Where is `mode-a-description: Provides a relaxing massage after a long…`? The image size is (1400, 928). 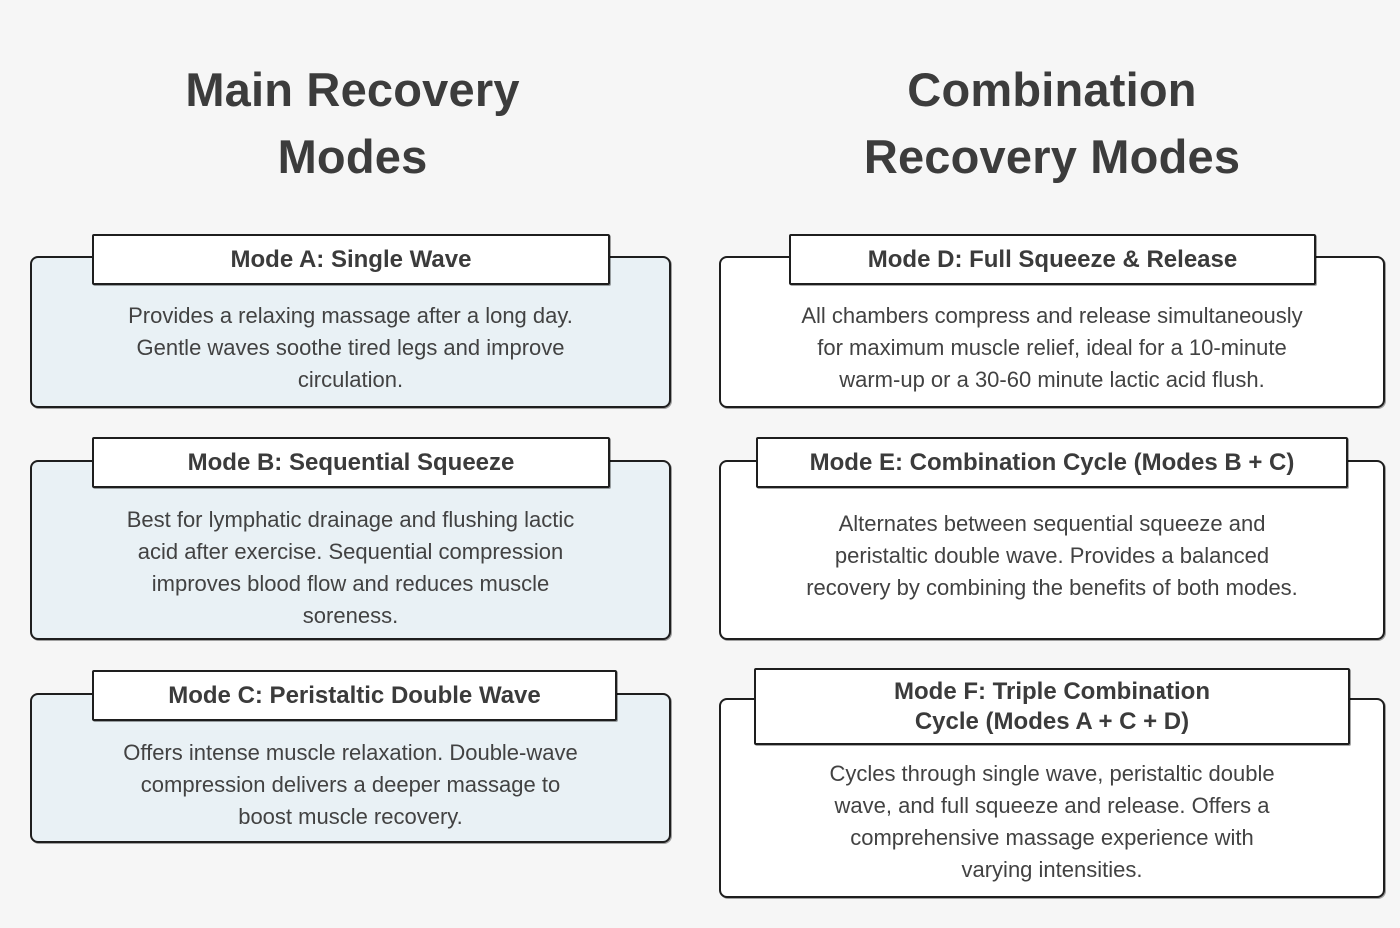 mode-a-description: Provides a relaxing massage after a long… is located at coordinates (350, 347).